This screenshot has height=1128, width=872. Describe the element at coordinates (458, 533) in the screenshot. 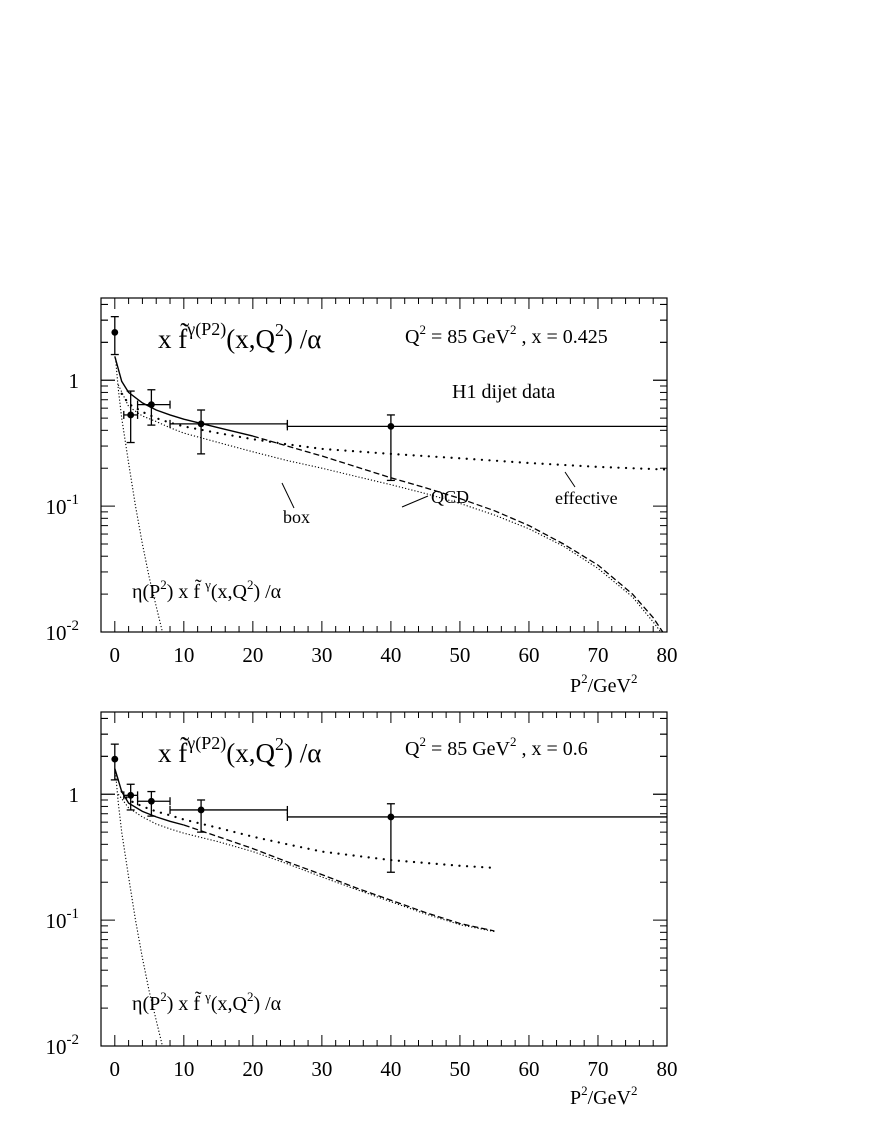

I see `curve-qcd-top` at that location.